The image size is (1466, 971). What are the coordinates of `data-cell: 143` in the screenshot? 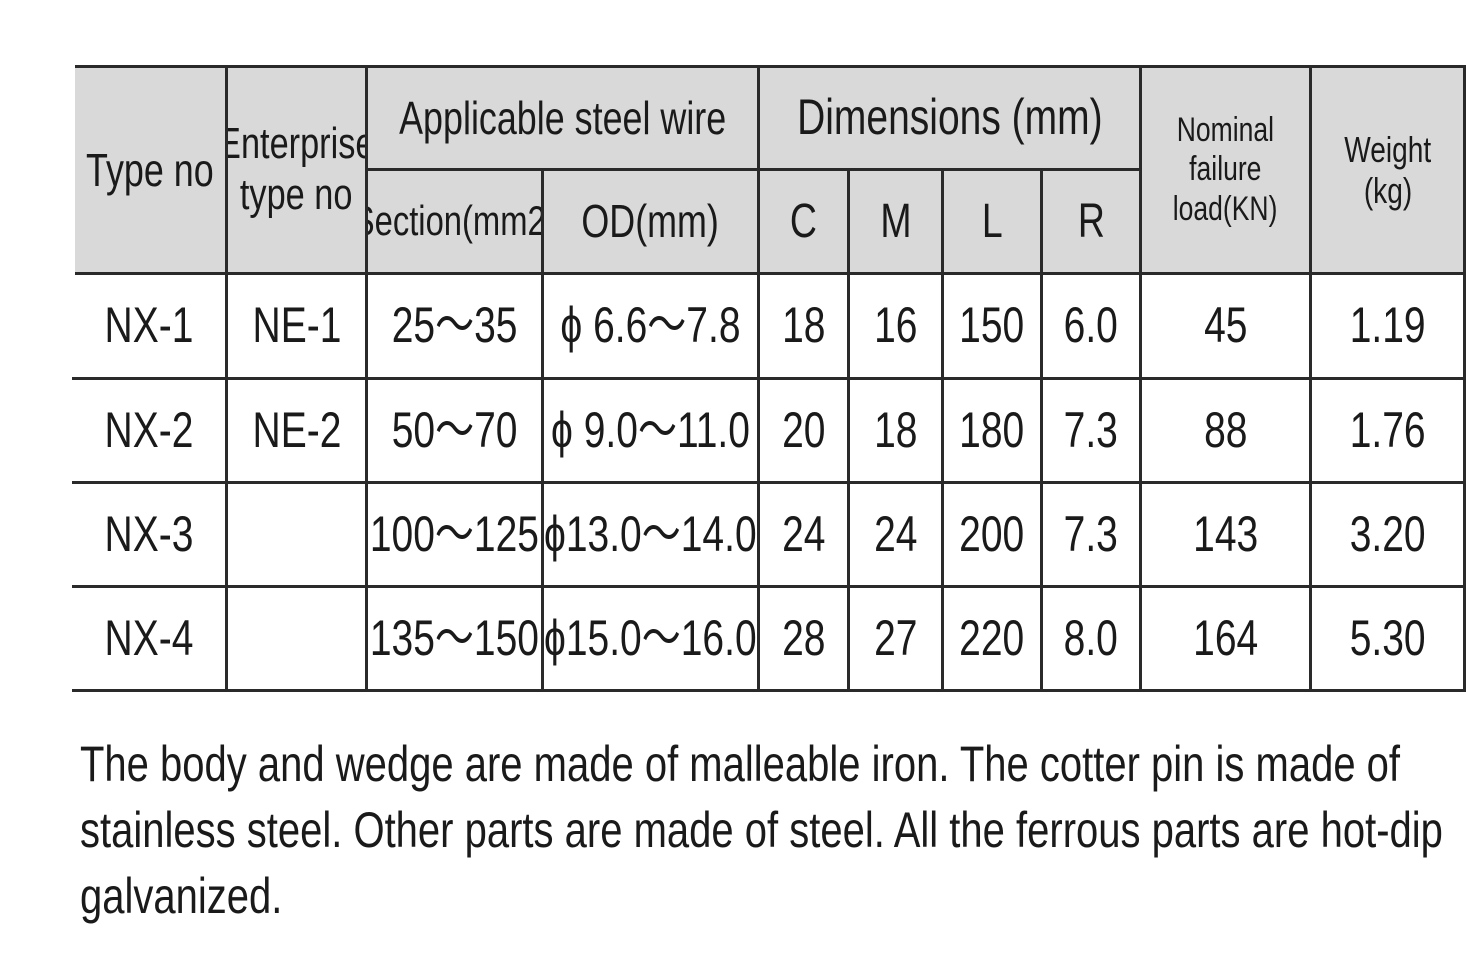 It's located at (1227, 536).